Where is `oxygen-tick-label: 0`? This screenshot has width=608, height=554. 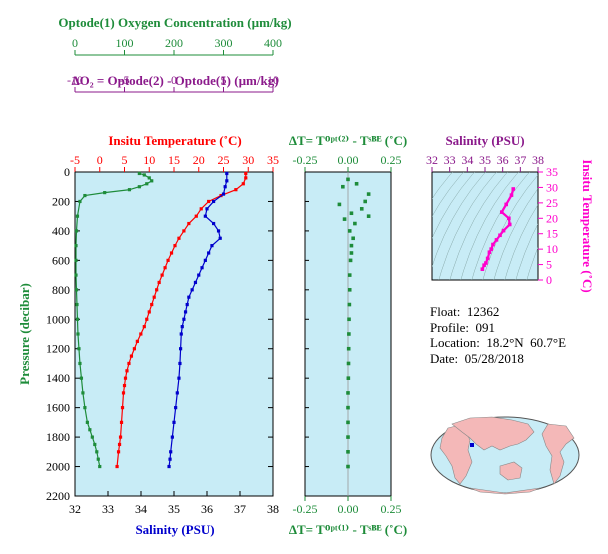
oxygen-tick-label: 0 is located at coordinates (75, 43).